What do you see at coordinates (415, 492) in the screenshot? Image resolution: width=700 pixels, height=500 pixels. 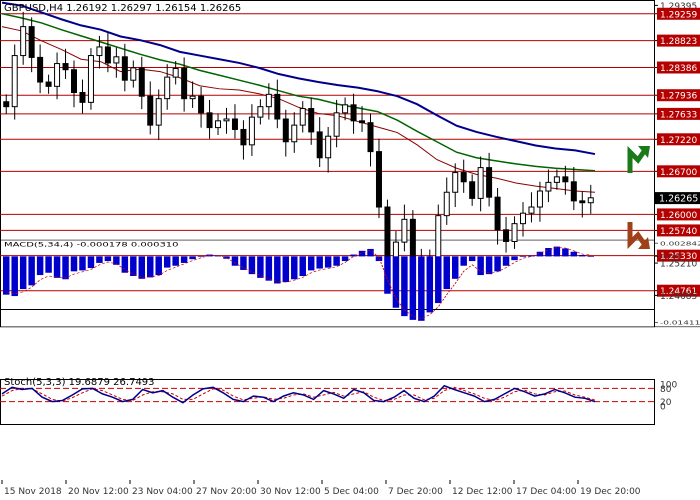 I see `time-tick-label: 7 Dec 20:00` at bounding box center [415, 492].